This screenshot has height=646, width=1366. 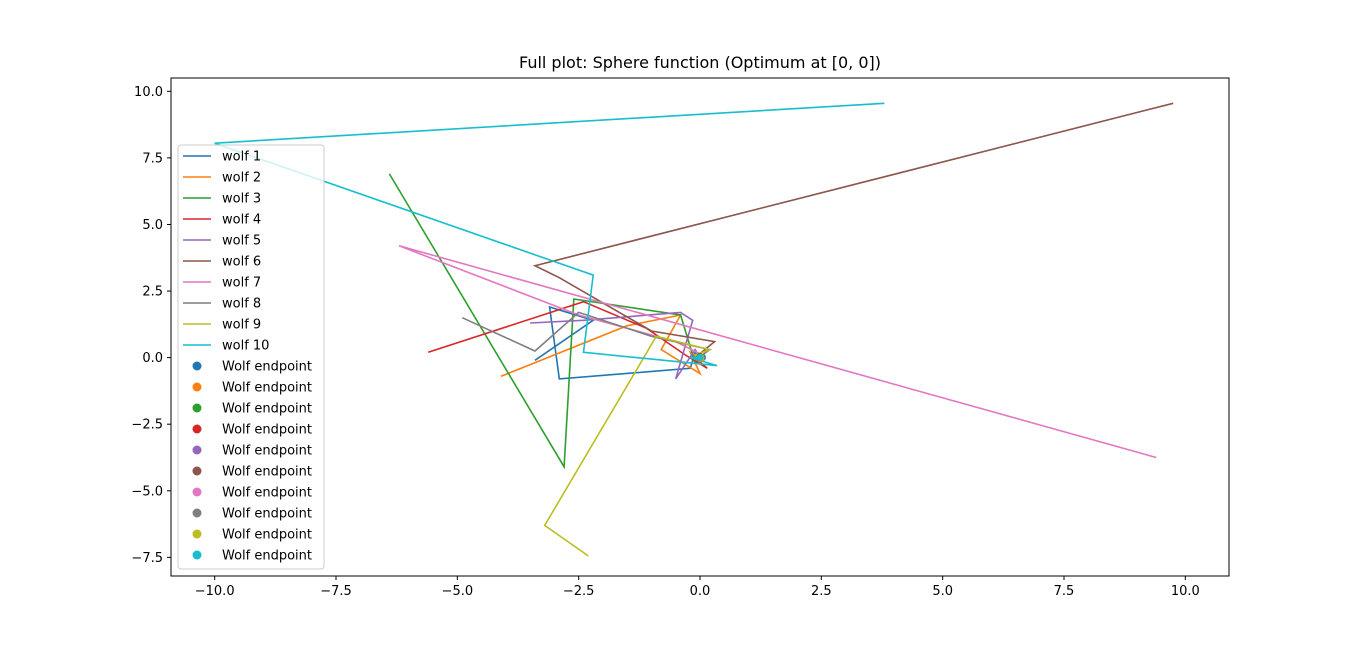 What do you see at coordinates (579, 591) in the screenshot?
I see `x-tick-label: −2.5` at bounding box center [579, 591].